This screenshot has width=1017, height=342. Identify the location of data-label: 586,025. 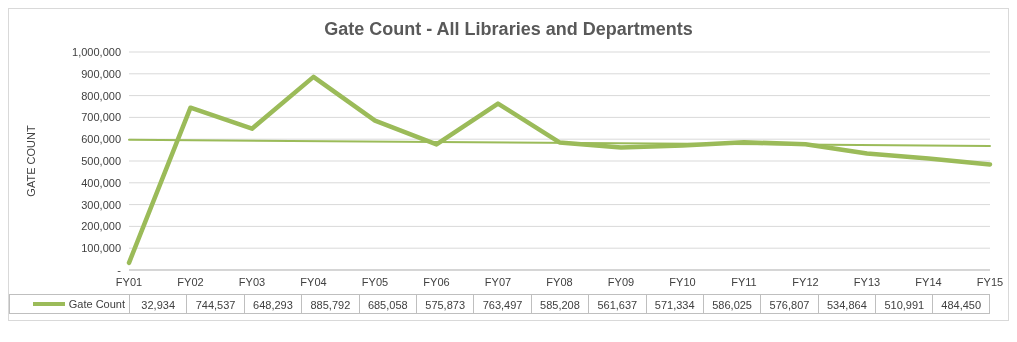
(731, 304).